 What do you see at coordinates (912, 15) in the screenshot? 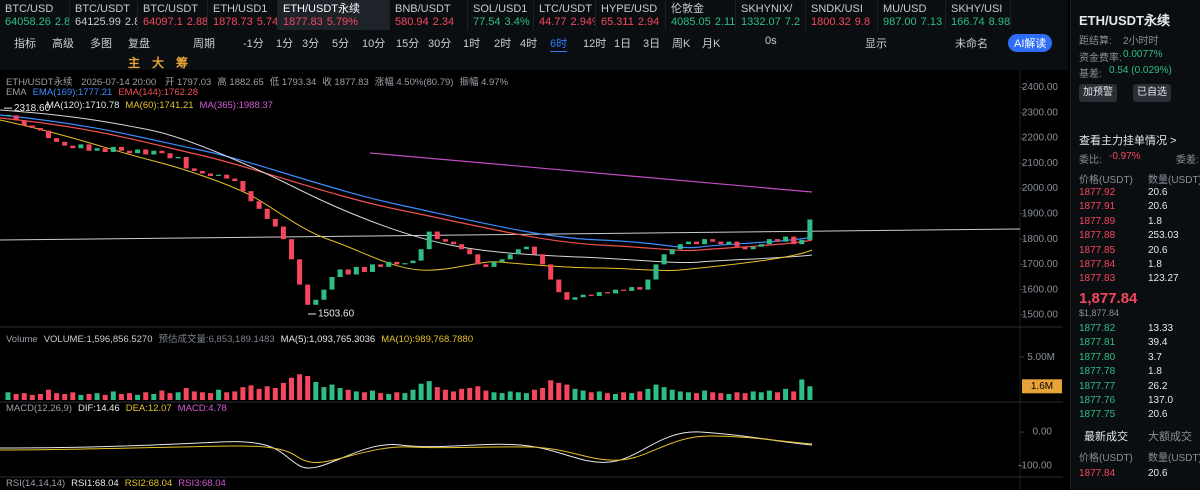
I see `ticker: MU/USD 987.00 7.13` at bounding box center [912, 15].